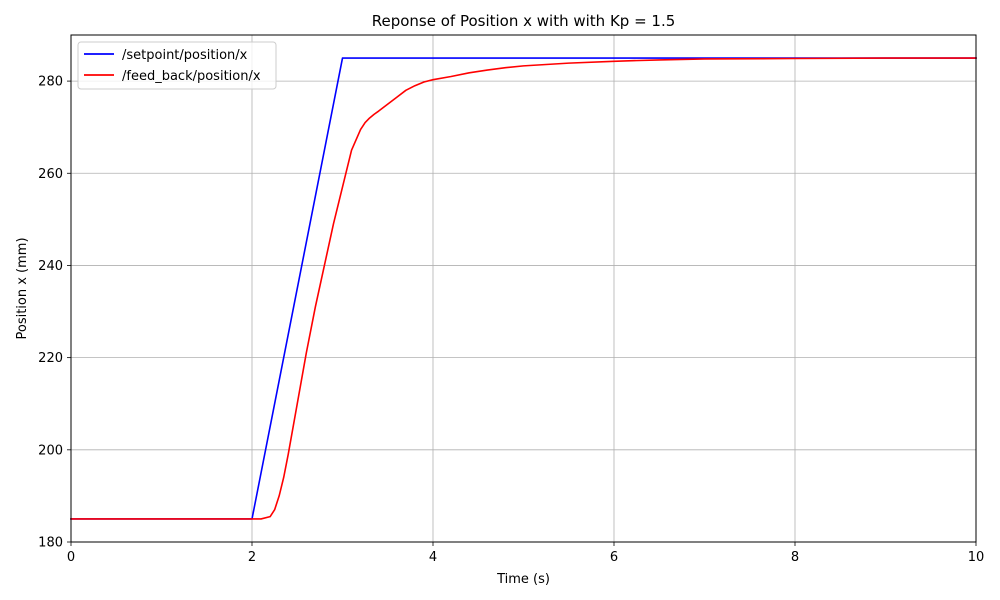 The image size is (1000, 600). What do you see at coordinates (50, 358) in the screenshot?
I see `y-tick-label: 220` at bounding box center [50, 358].